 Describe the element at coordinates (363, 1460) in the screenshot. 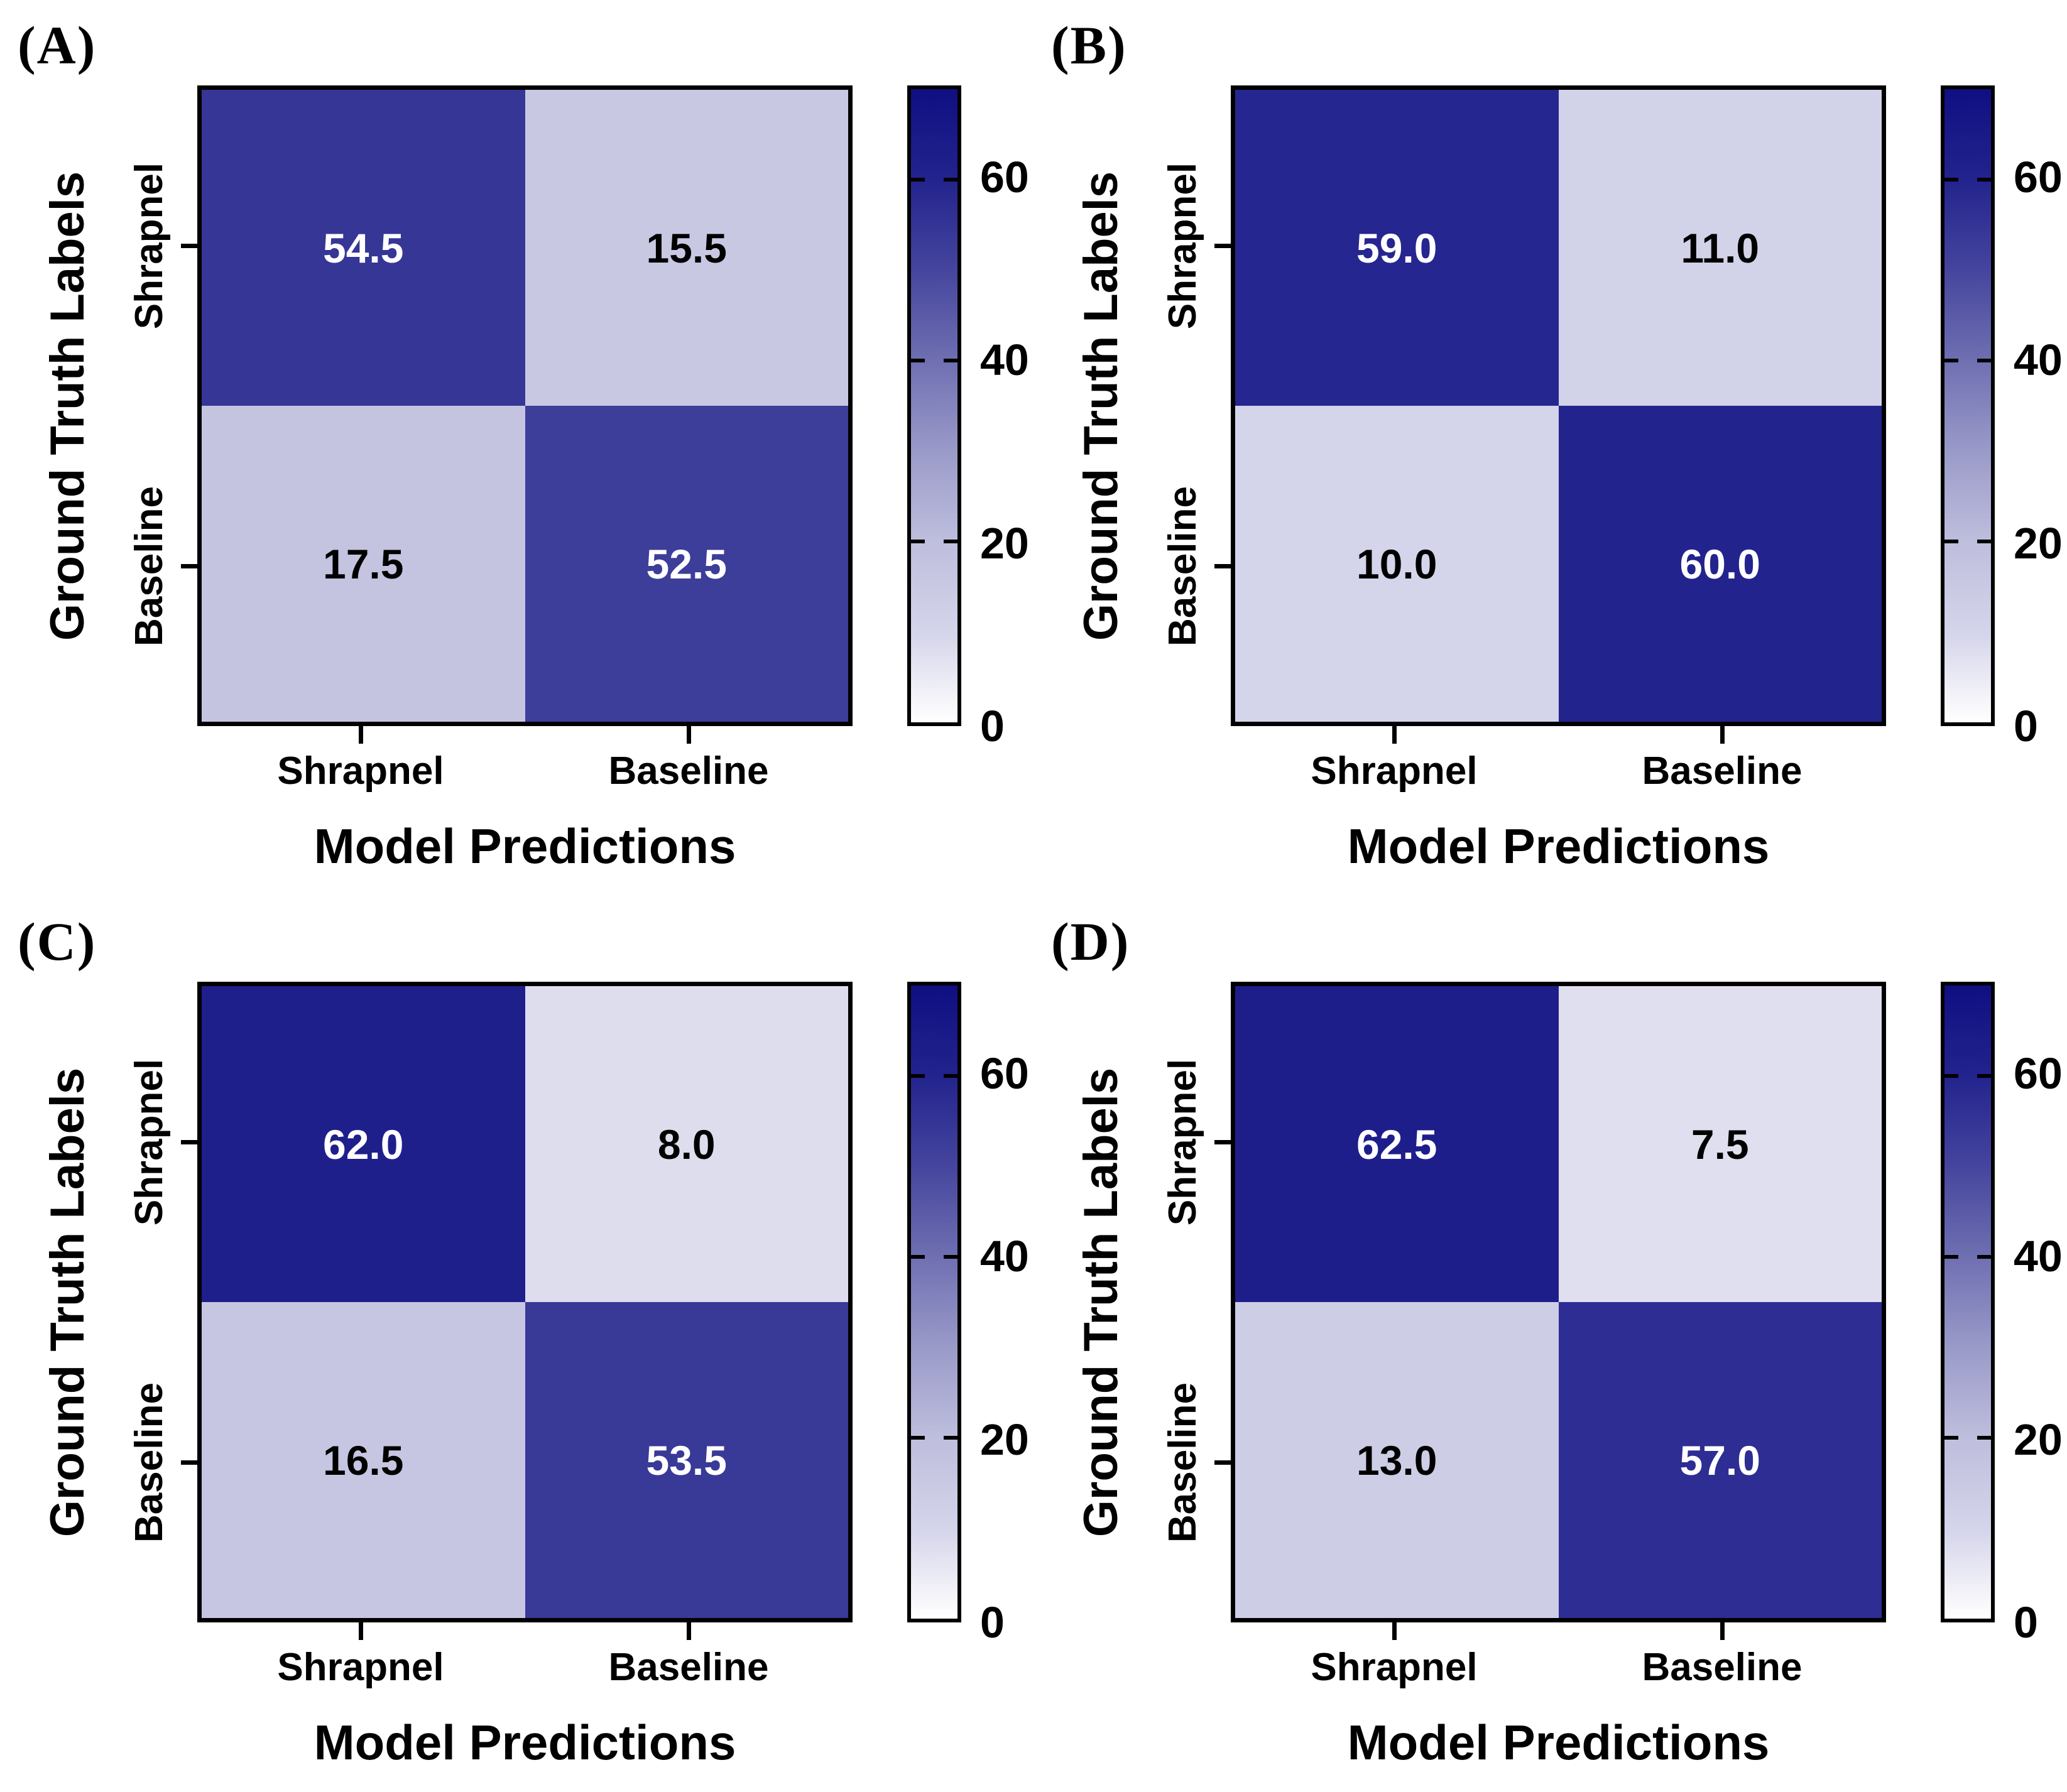

I see `matrix-cell: 16.5` at that location.